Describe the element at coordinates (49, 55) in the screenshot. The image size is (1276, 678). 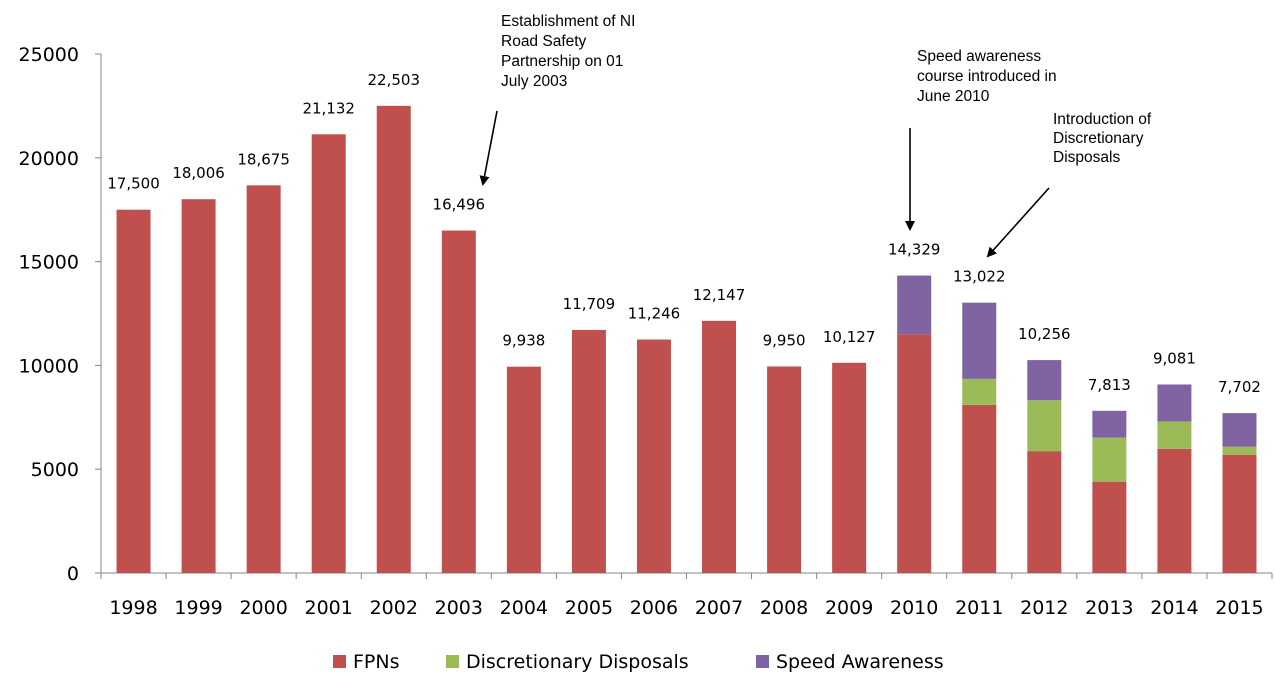
I see `y-tick-label: 25000` at that location.